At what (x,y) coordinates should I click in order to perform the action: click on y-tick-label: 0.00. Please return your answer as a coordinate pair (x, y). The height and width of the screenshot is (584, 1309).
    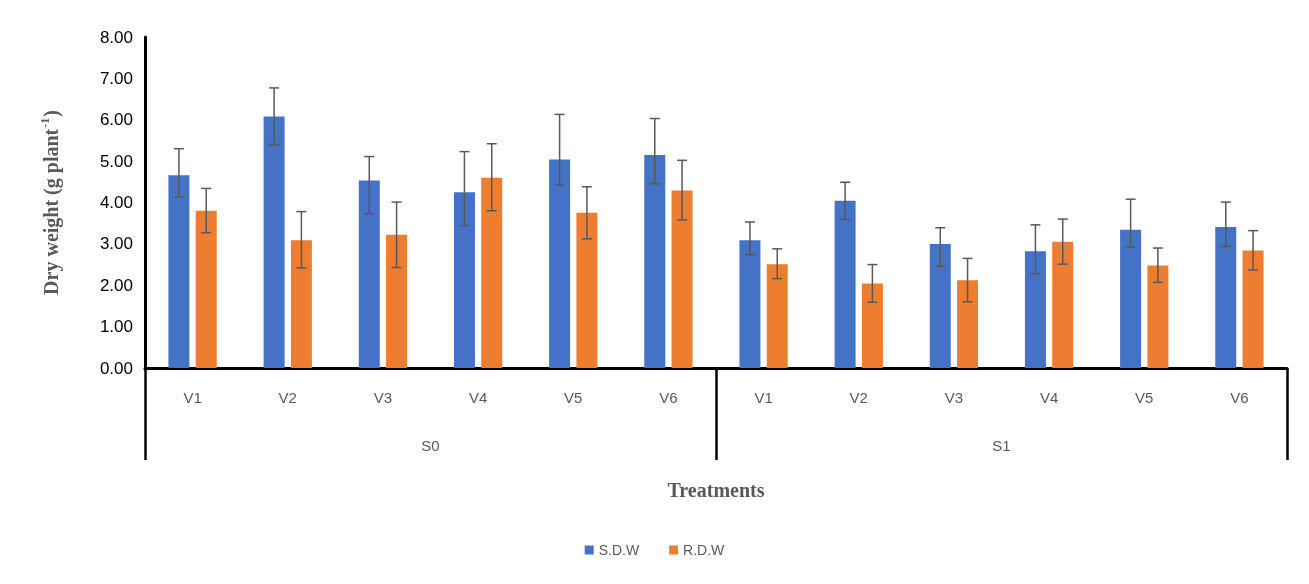
    Looking at the image, I should click on (116, 368).